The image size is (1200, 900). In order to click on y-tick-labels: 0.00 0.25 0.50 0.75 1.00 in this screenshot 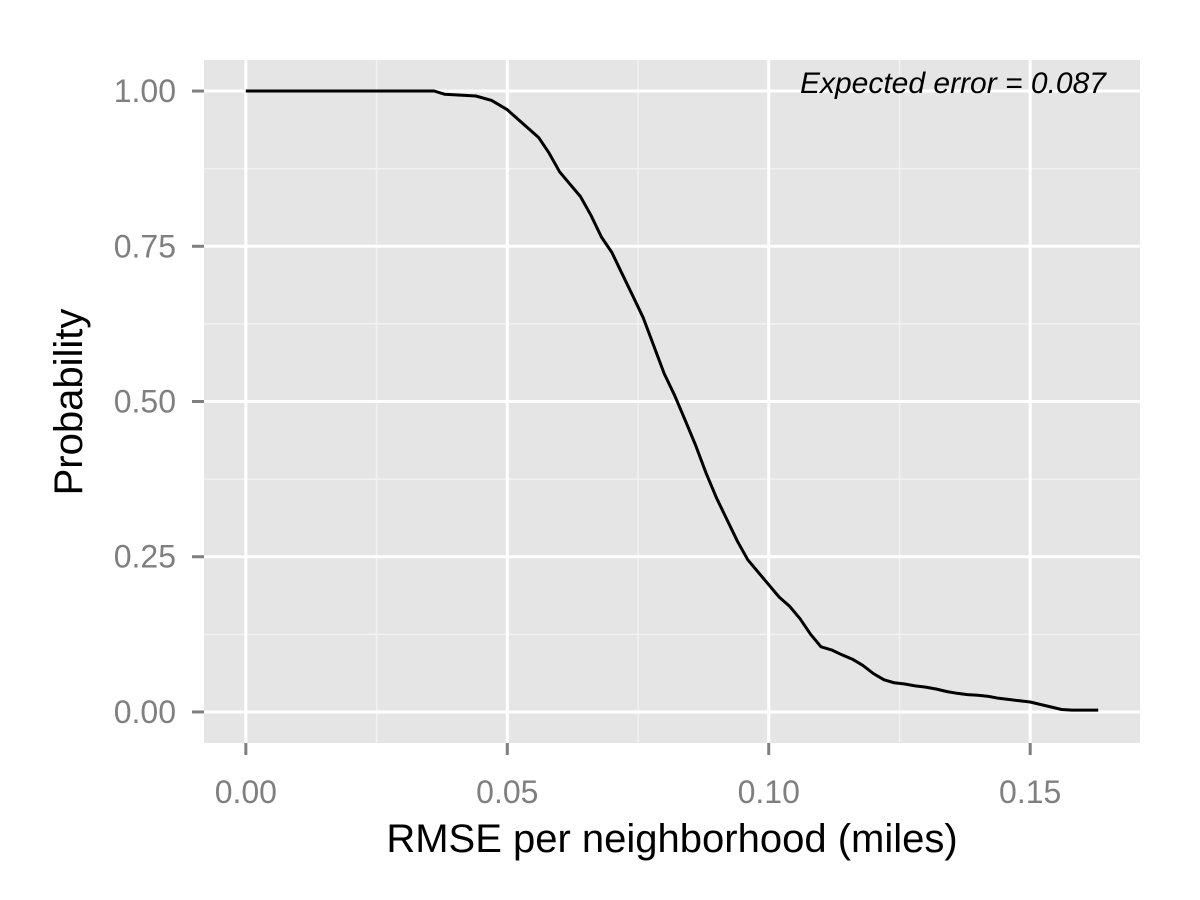, I will do `click(145, 401)`.